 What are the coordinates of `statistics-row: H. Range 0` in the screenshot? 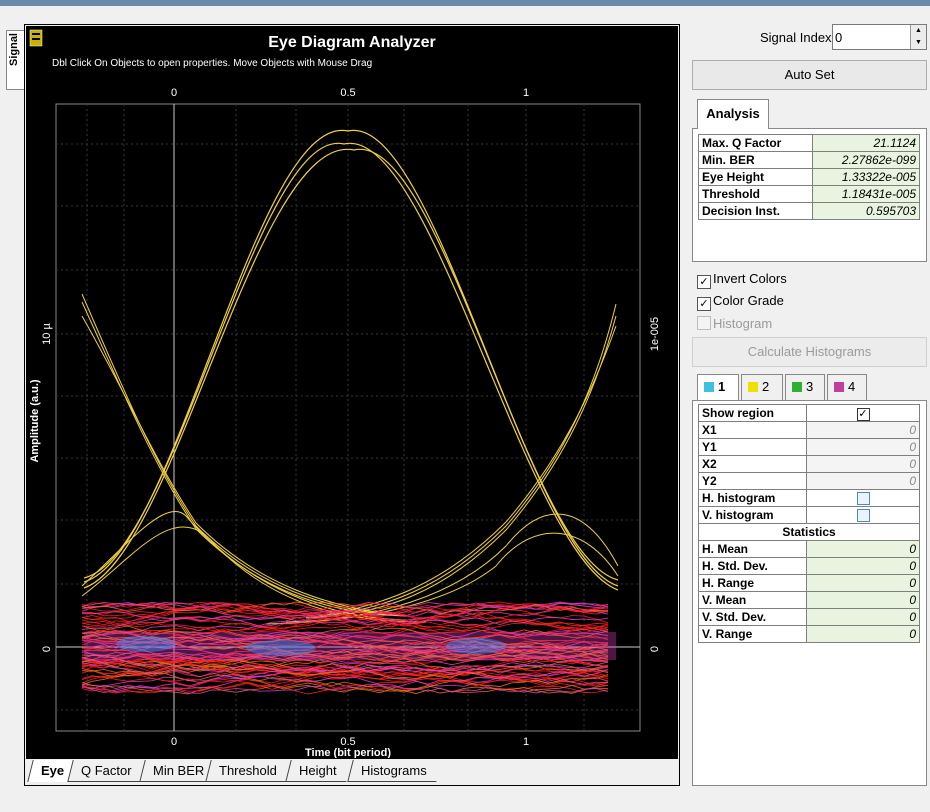 It's located at (809, 583).